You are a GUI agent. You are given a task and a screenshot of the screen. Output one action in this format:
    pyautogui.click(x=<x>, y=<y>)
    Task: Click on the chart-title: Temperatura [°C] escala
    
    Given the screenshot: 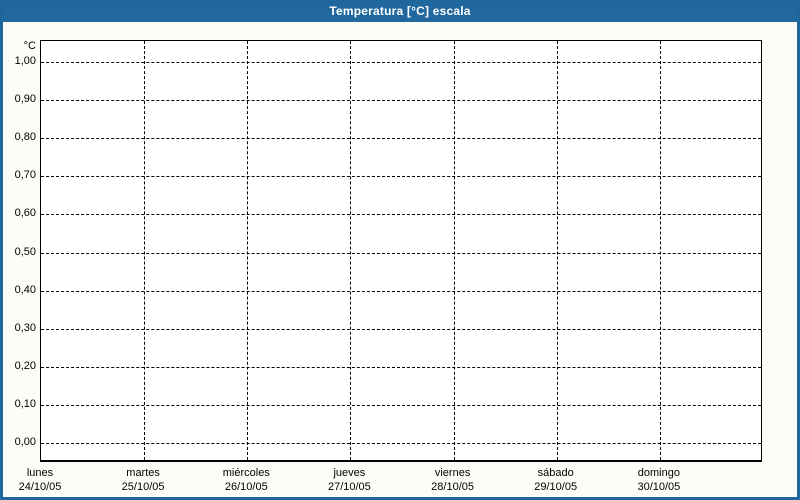 What is the action you would take?
    pyautogui.click(x=400, y=11)
    